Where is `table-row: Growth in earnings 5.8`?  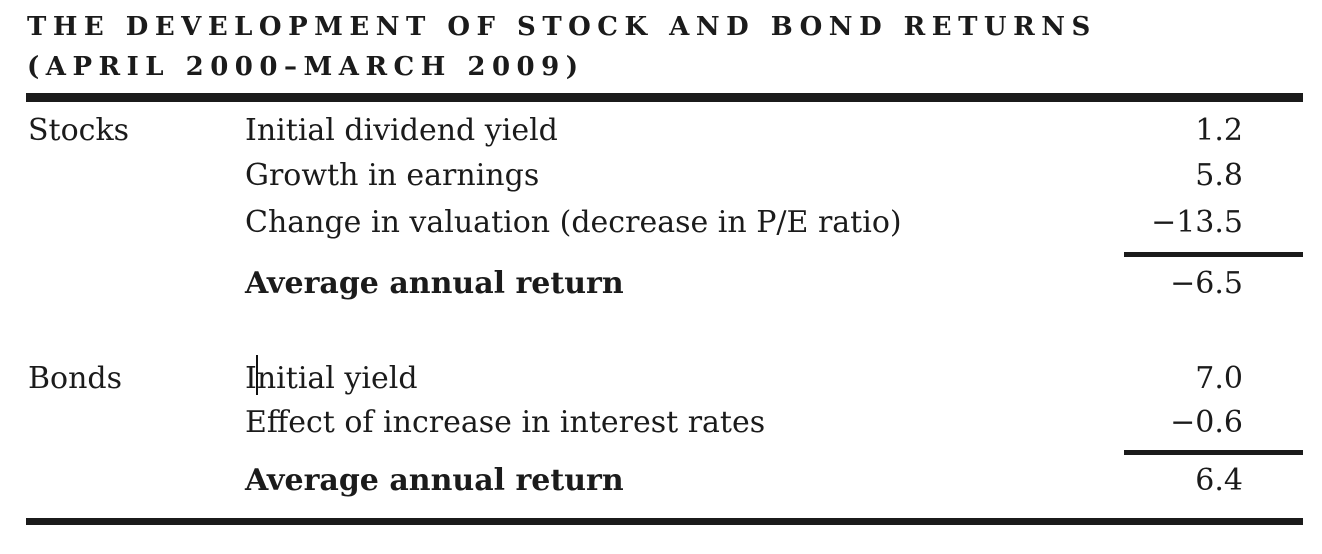 table-row: Growth in earnings 5.8 is located at coordinates (661, 176).